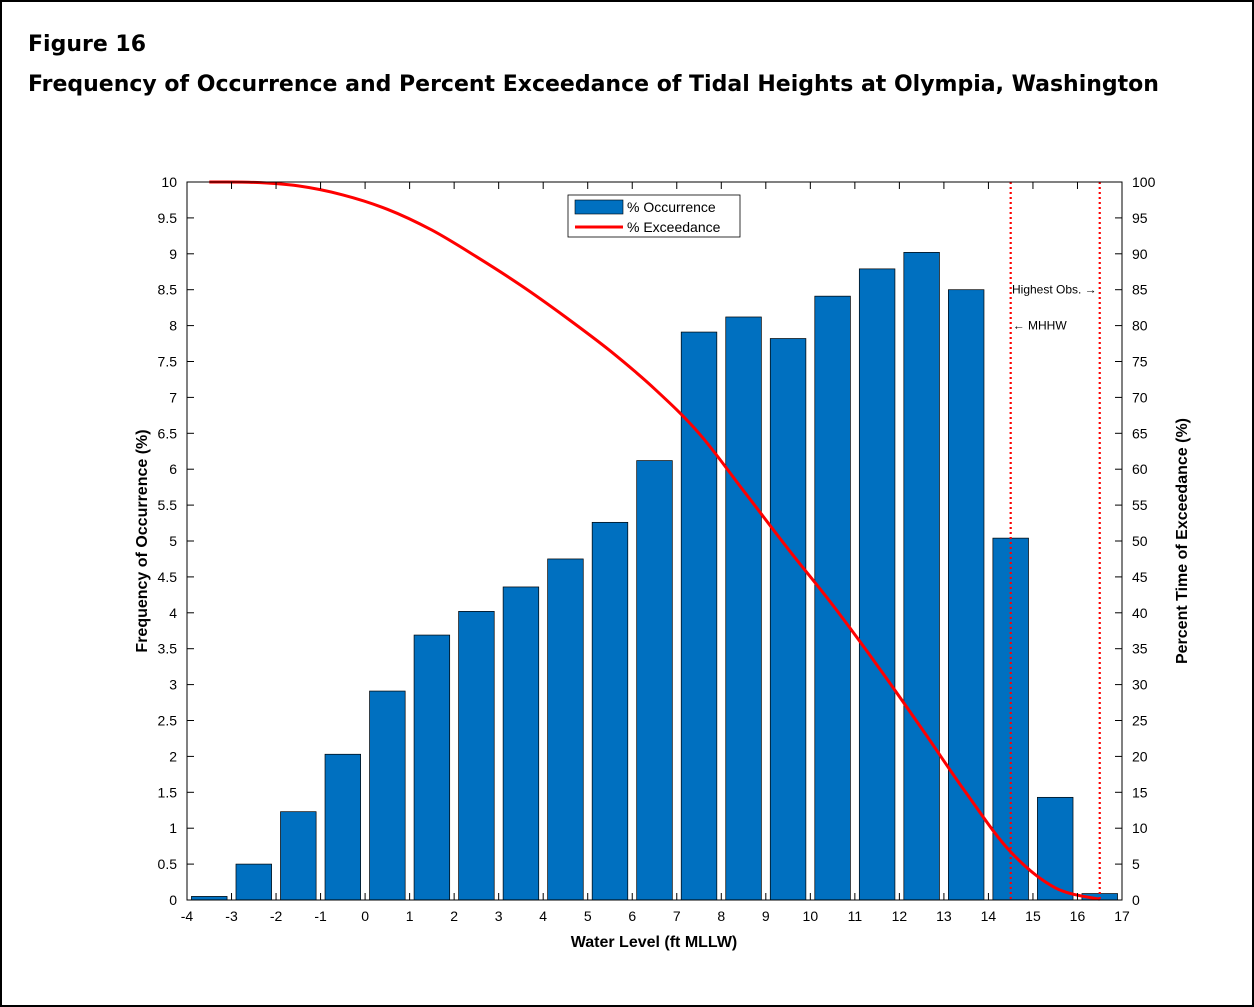  I want to click on y-right-tick-label: 60, so click(1140, 469).